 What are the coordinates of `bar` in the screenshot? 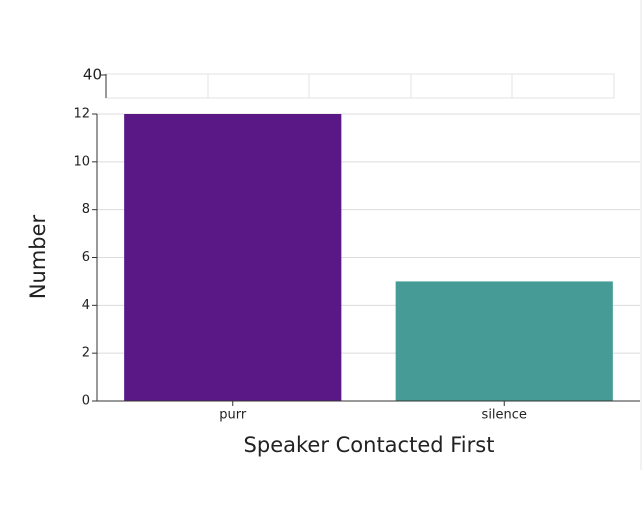 It's located at (504, 341).